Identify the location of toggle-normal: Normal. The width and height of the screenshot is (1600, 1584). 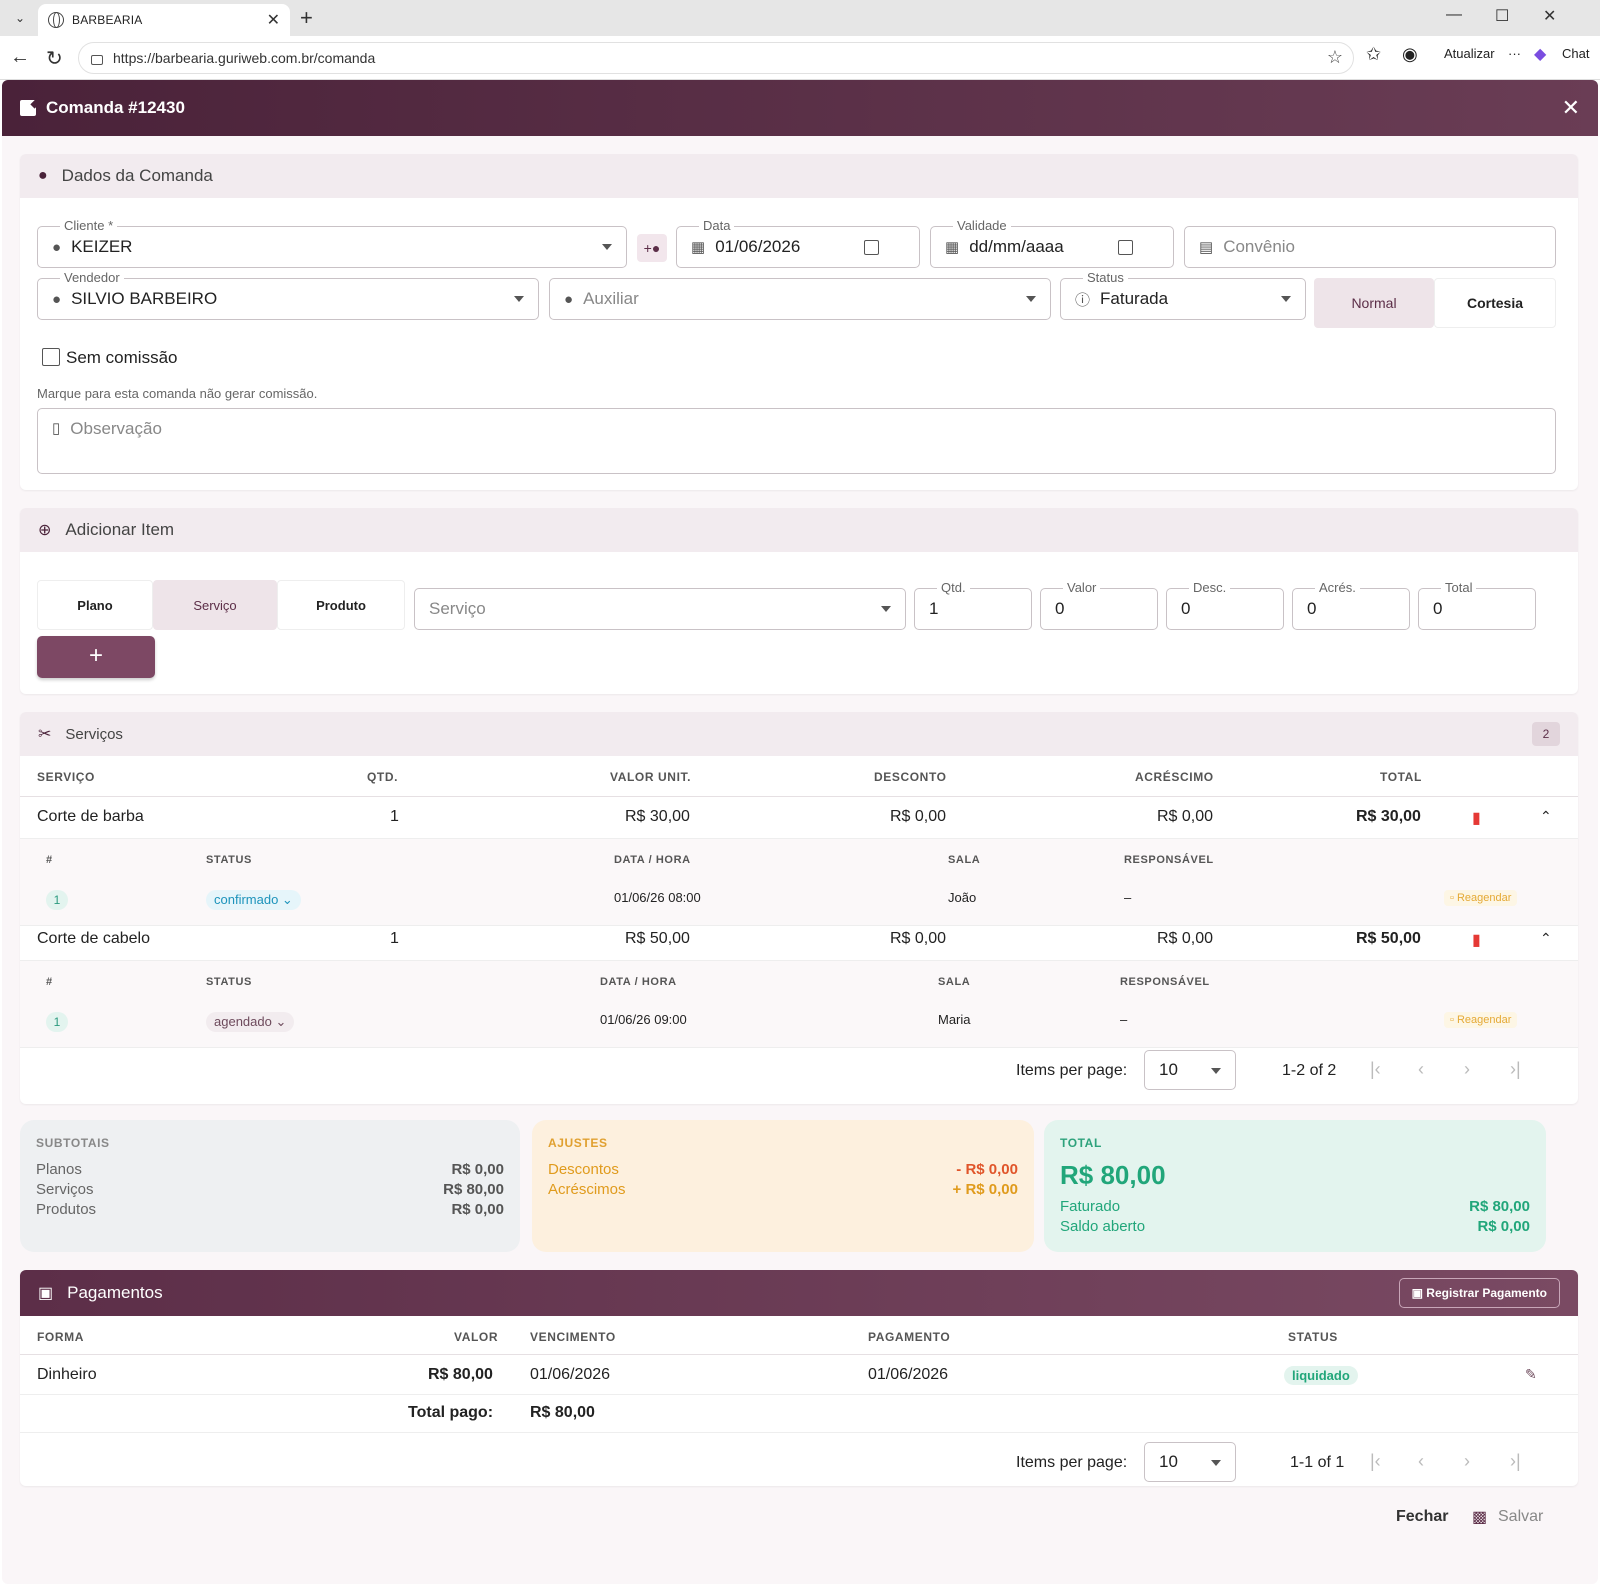
(1374, 303).